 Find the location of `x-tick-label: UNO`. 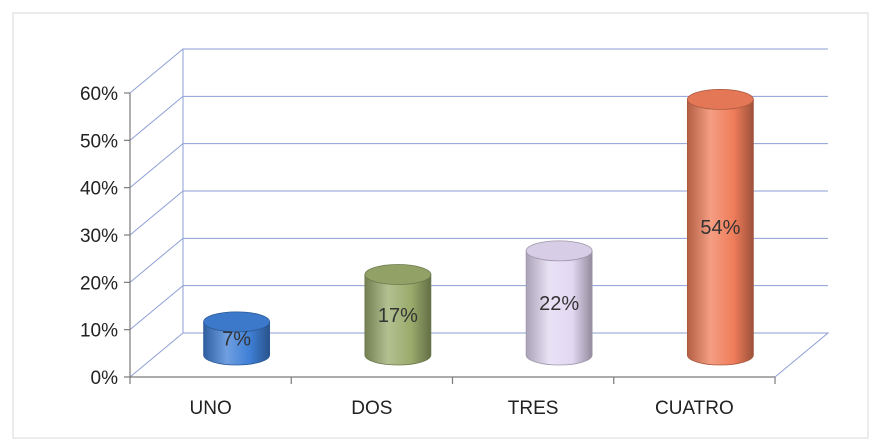

x-tick-label: UNO is located at coordinates (211, 408).